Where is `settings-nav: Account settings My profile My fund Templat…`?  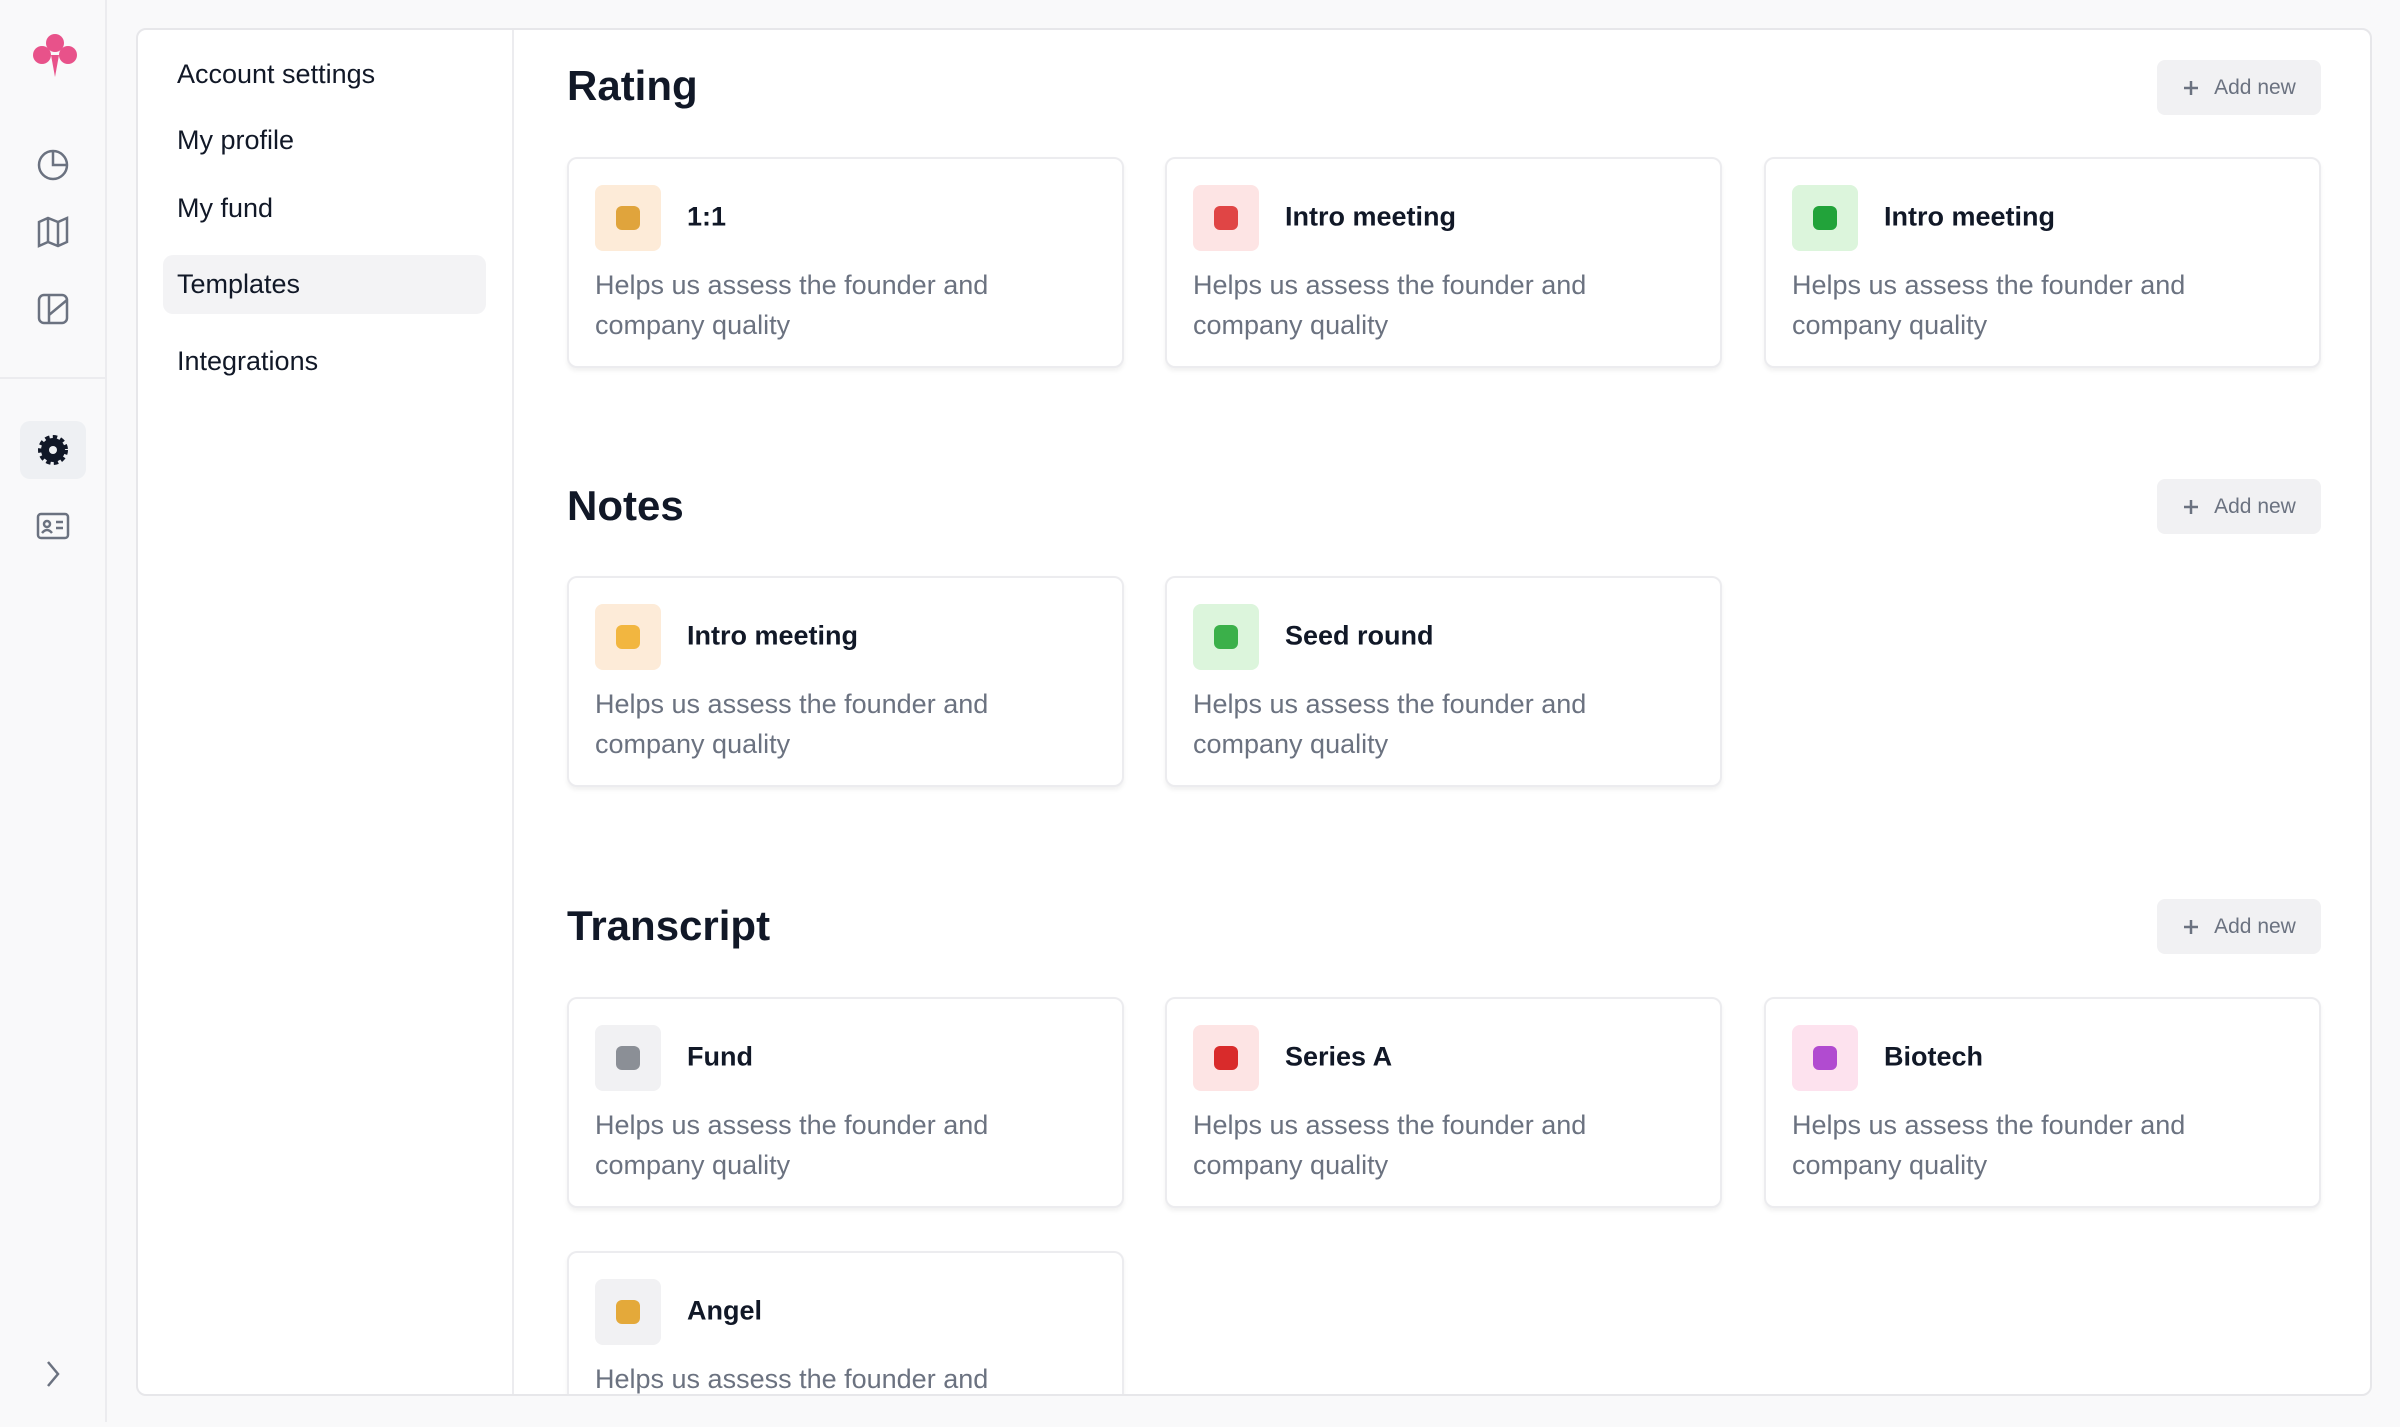
settings-nav: Account settings My profile My fund Templat… is located at coordinates (326, 712).